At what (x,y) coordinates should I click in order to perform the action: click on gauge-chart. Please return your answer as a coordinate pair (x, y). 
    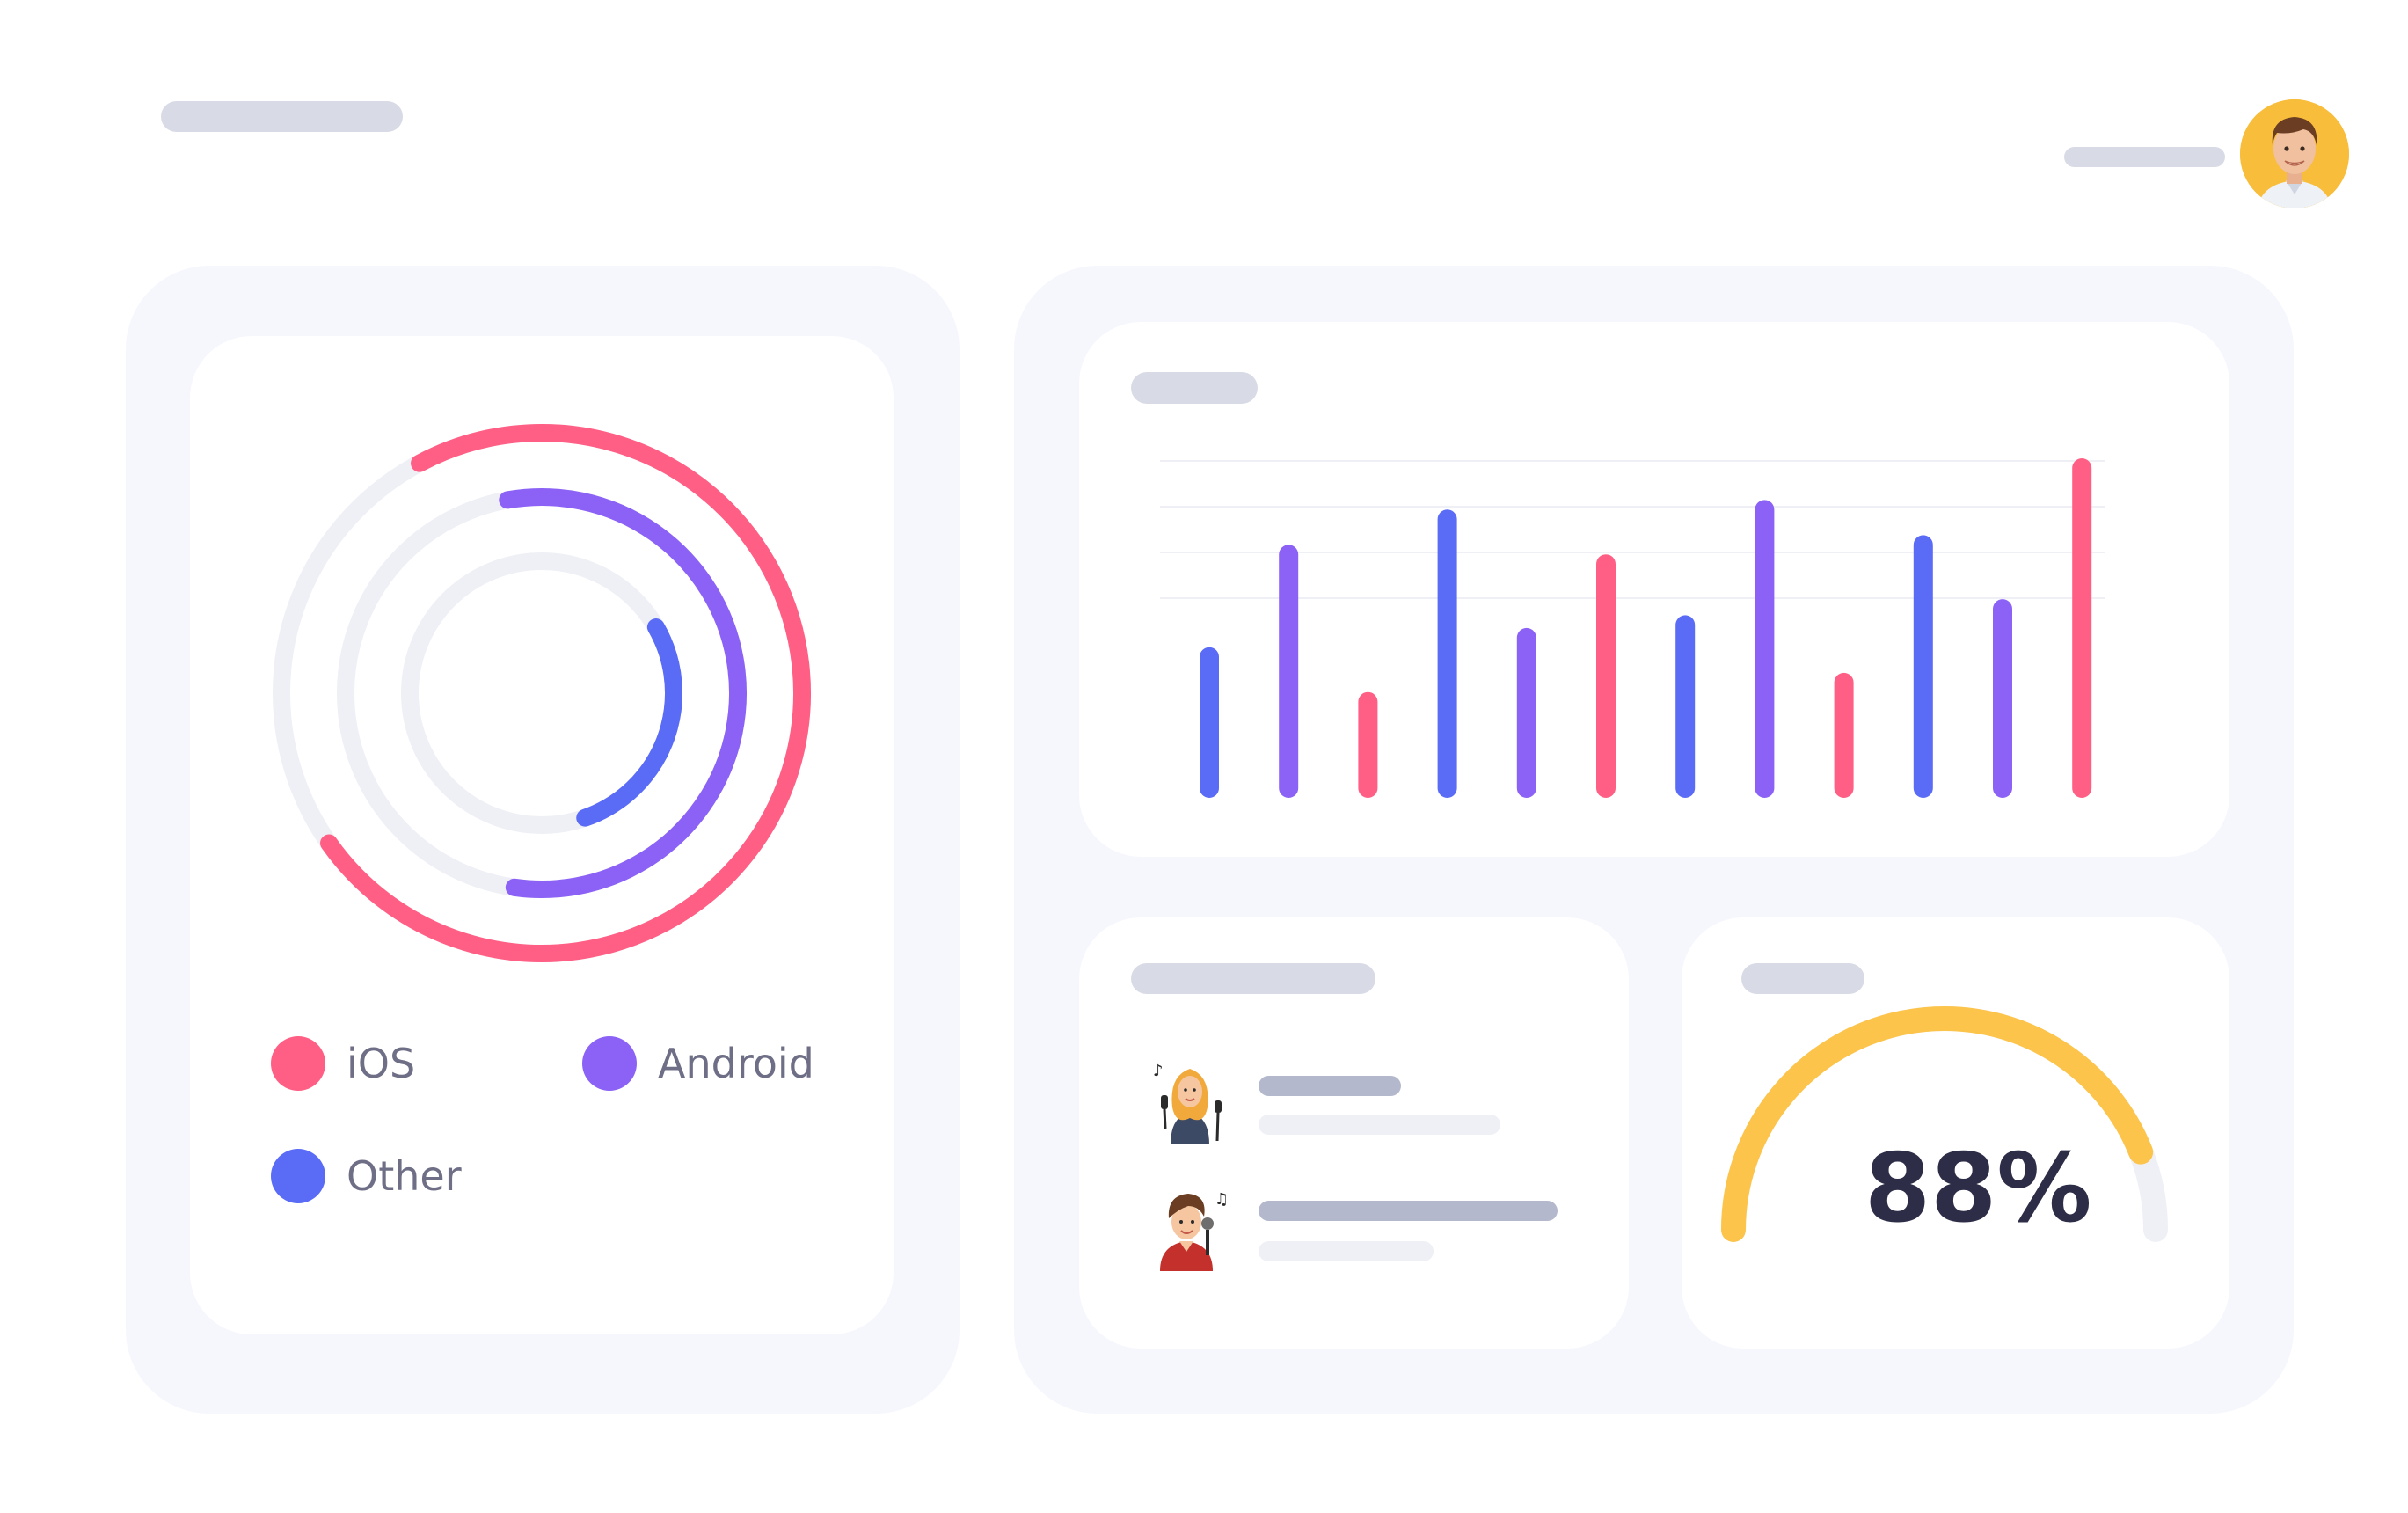
    Looking at the image, I should click on (1944, 1124).